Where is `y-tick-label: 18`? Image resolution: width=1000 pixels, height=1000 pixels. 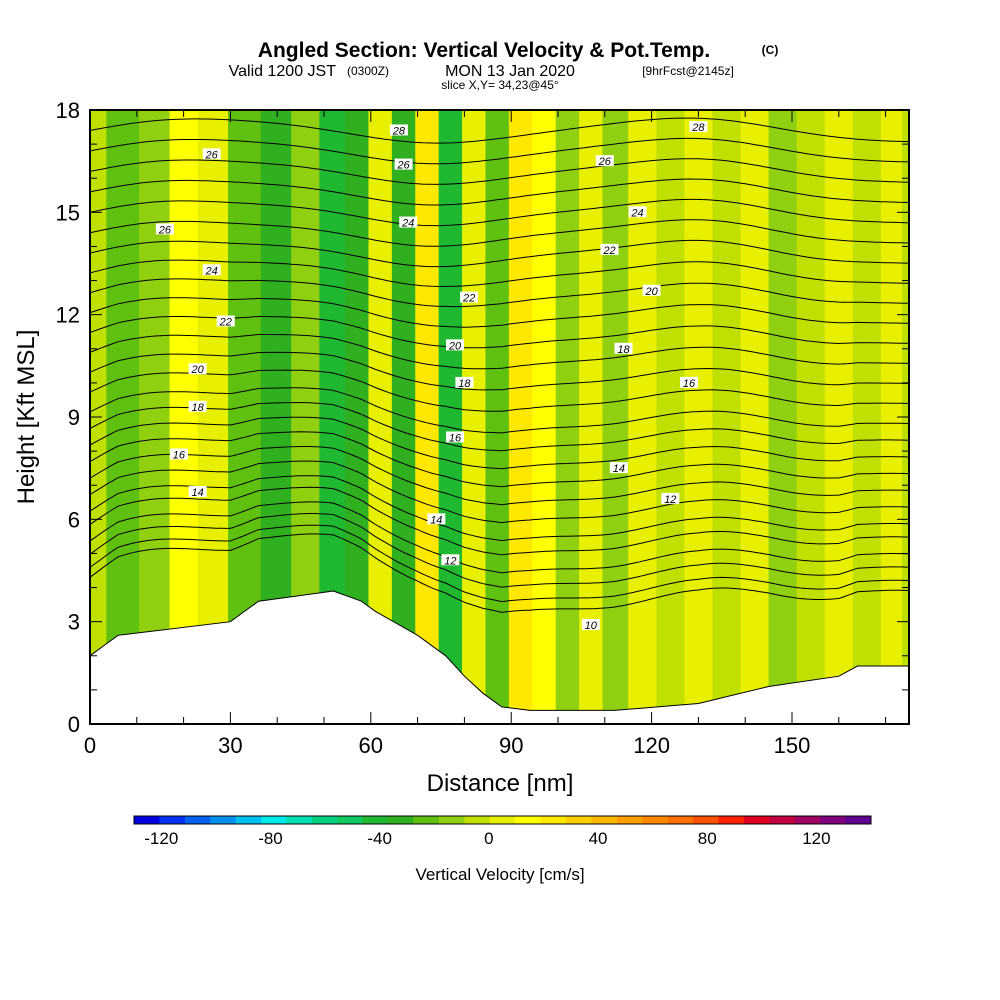 y-tick-label: 18 is located at coordinates (68, 110).